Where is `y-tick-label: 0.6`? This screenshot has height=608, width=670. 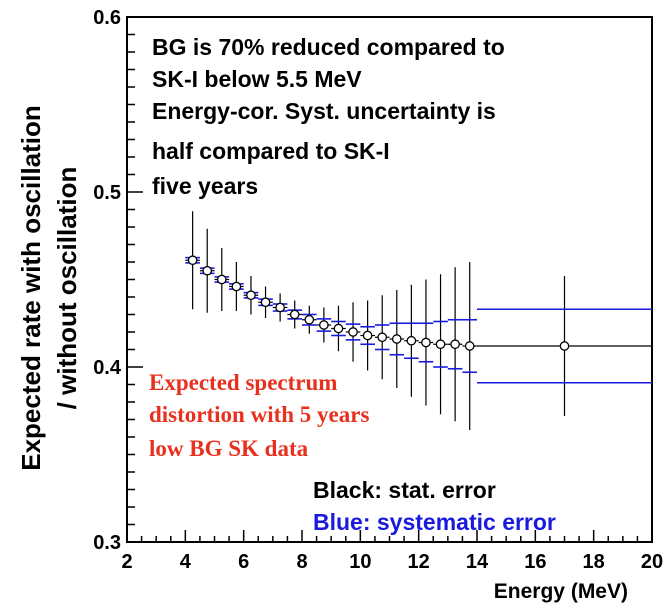
y-tick-label: 0.6 is located at coordinates (107, 18).